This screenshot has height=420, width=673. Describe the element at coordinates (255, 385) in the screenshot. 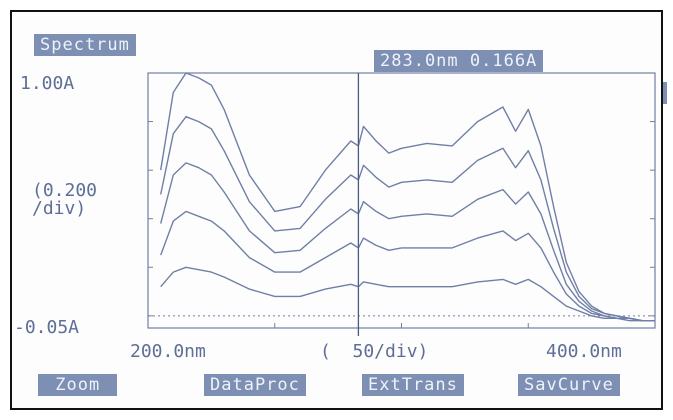

I see `dataproc-softkey: DataProc` at that location.